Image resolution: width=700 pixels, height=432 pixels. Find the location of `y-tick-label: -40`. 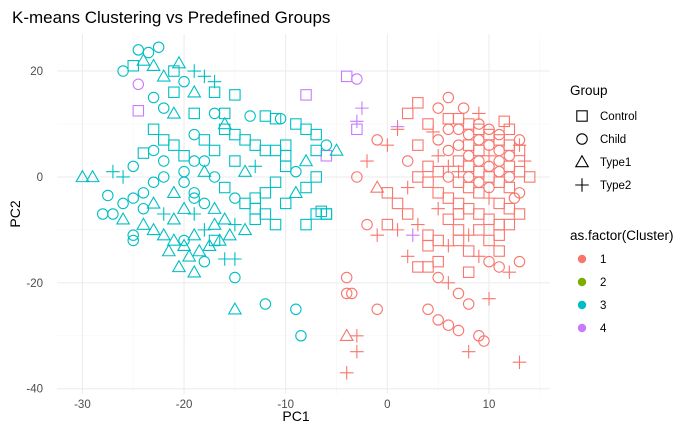

y-tick-label: -40 is located at coordinates (34, 390).